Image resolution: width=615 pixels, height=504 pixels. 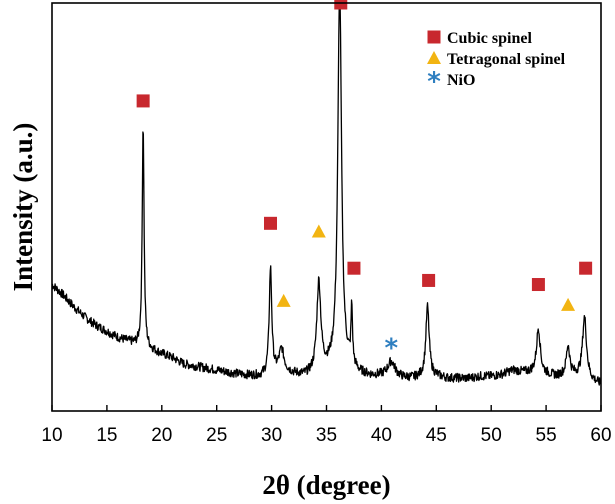 I want to click on x-tick-label: 40, so click(x=381, y=435).